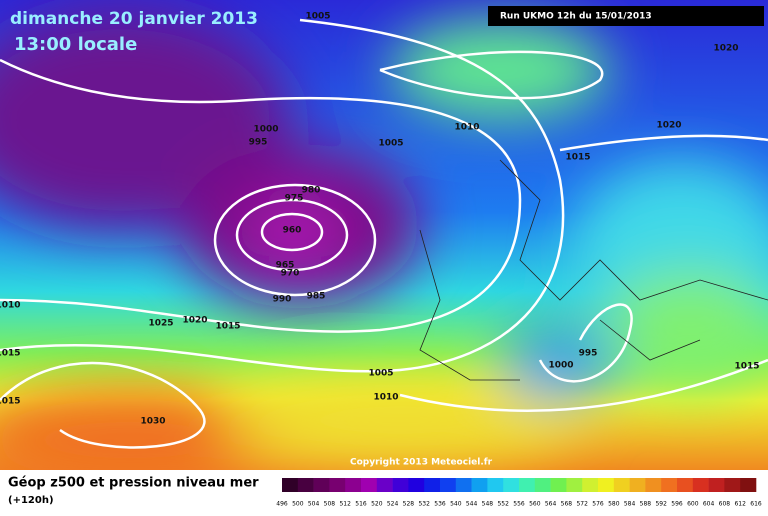 The image size is (768, 516). What do you see at coordinates (294, 199) in the screenshot?
I see `isobar-label: 975` at bounding box center [294, 199].